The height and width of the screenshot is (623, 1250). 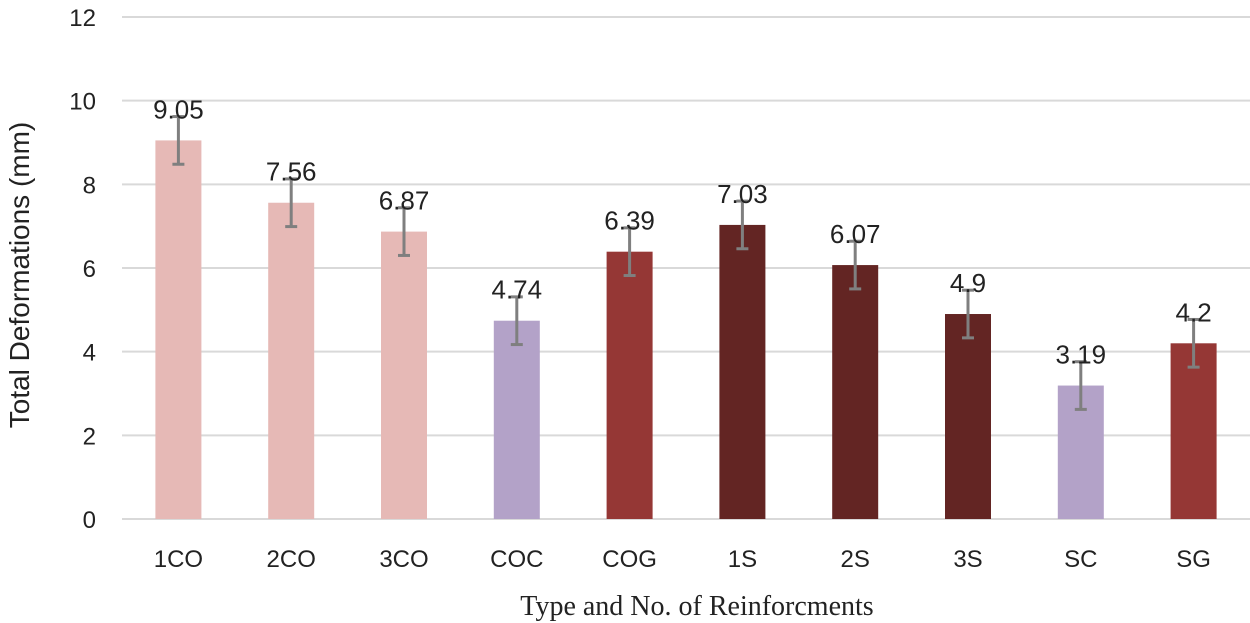 What do you see at coordinates (855, 265) in the screenshot?
I see `error-bar-2s` at bounding box center [855, 265].